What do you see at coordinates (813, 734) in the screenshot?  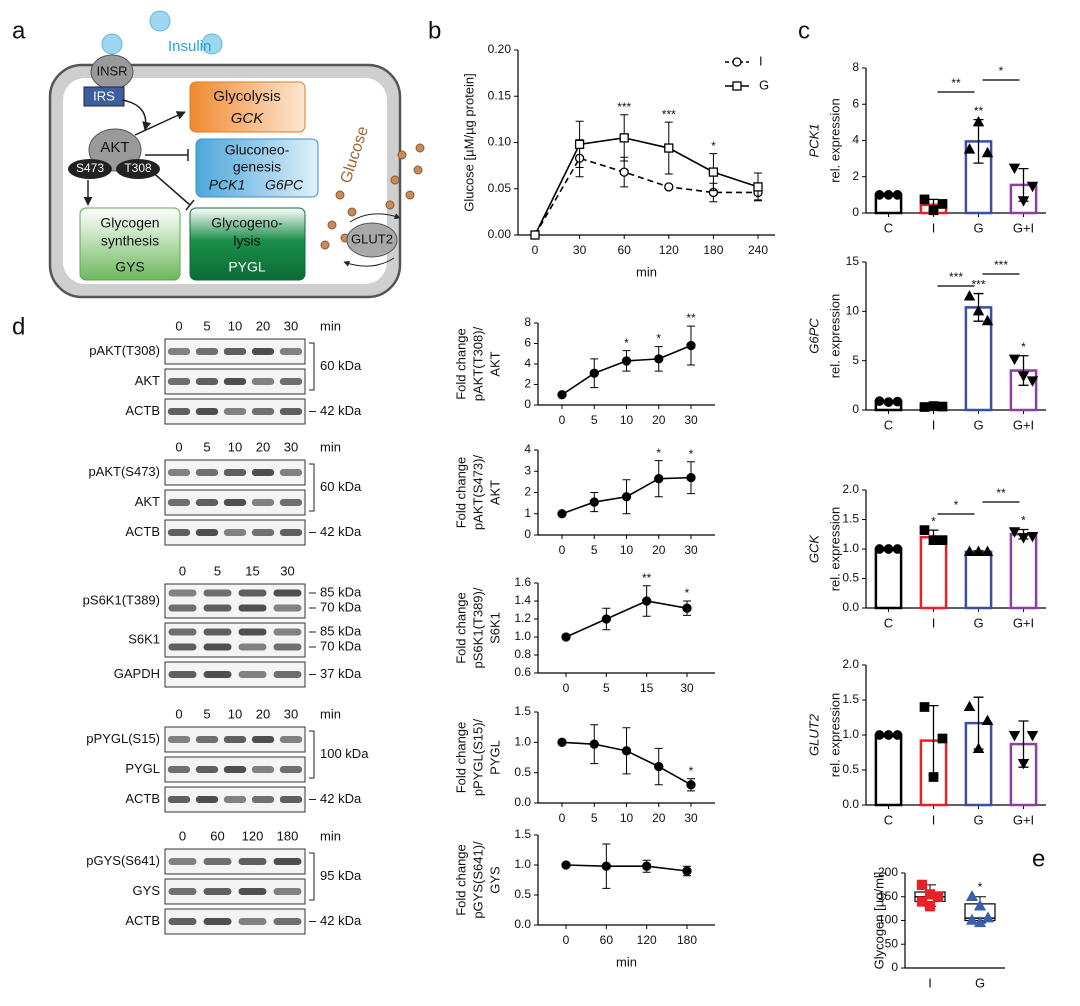 I see `y-axis-label: GLUT2` at bounding box center [813, 734].